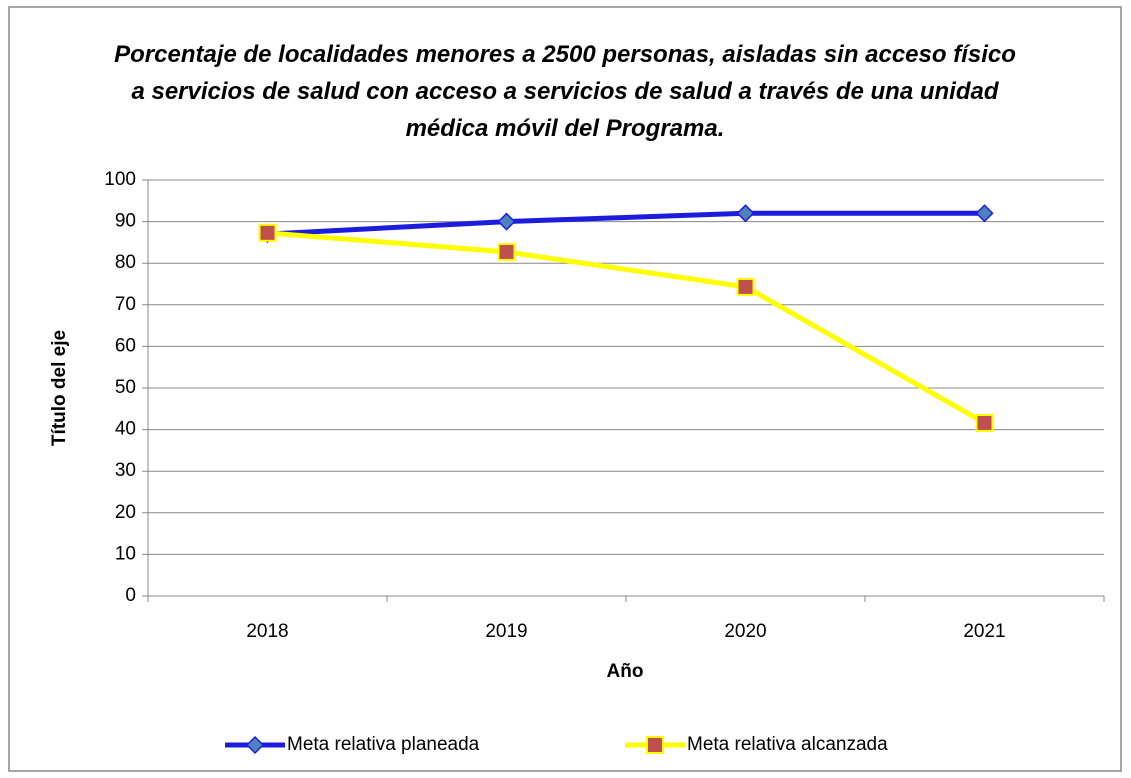 Image resolution: width=1131 pixels, height=778 pixels. Describe the element at coordinates (125, 262) in the screenshot. I see `y-tick-label: 80` at that location.